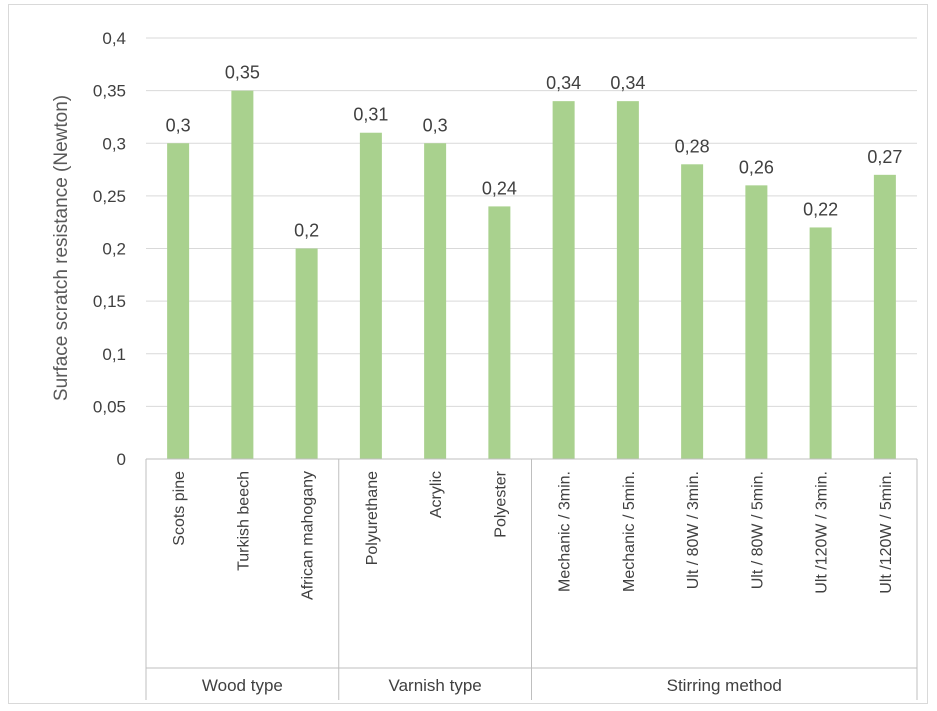  What do you see at coordinates (308, 535) in the screenshot?
I see `category-label: African mahogany` at bounding box center [308, 535].